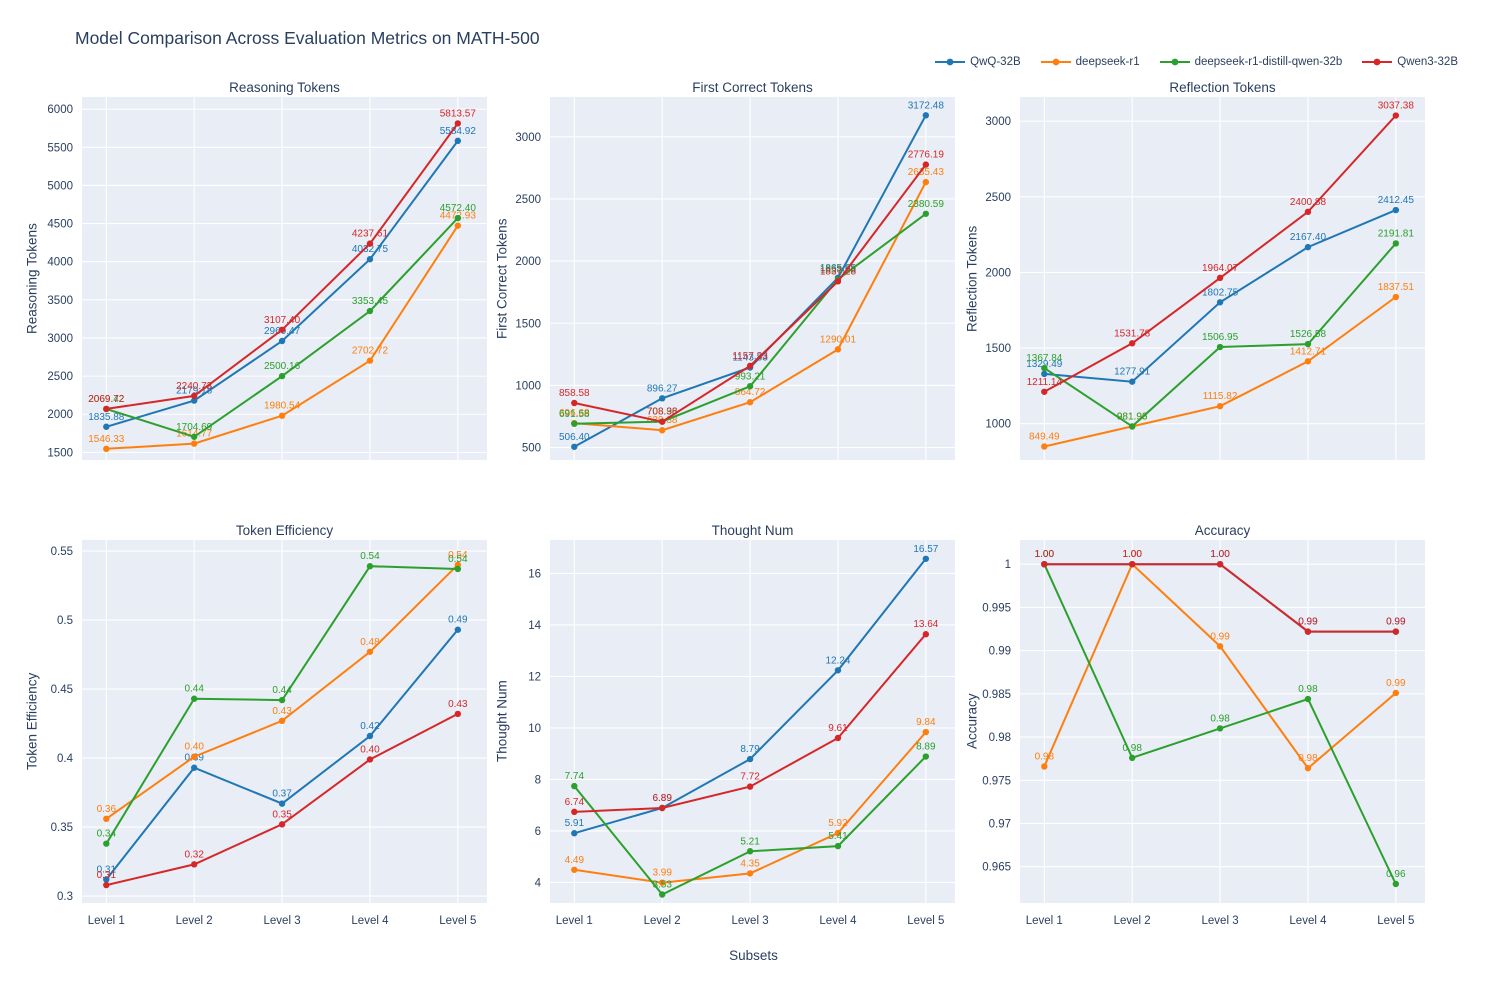  I want to click on point-label-QwQ-32B: 2412.45, so click(1396, 200).